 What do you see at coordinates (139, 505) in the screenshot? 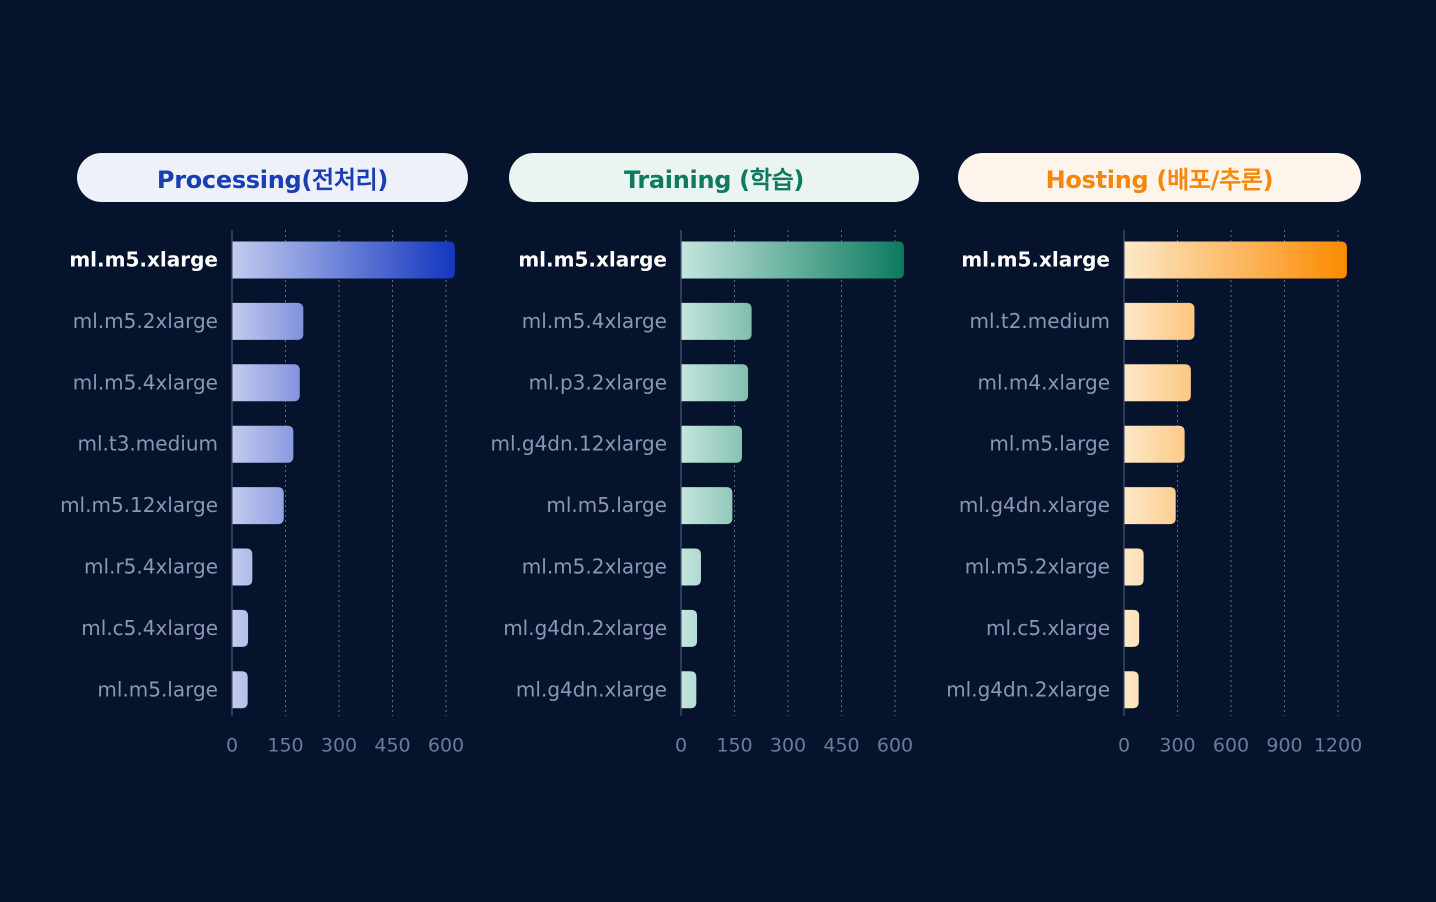
I see `processing-category-label: ml.m5.12xlarge` at bounding box center [139, 505].